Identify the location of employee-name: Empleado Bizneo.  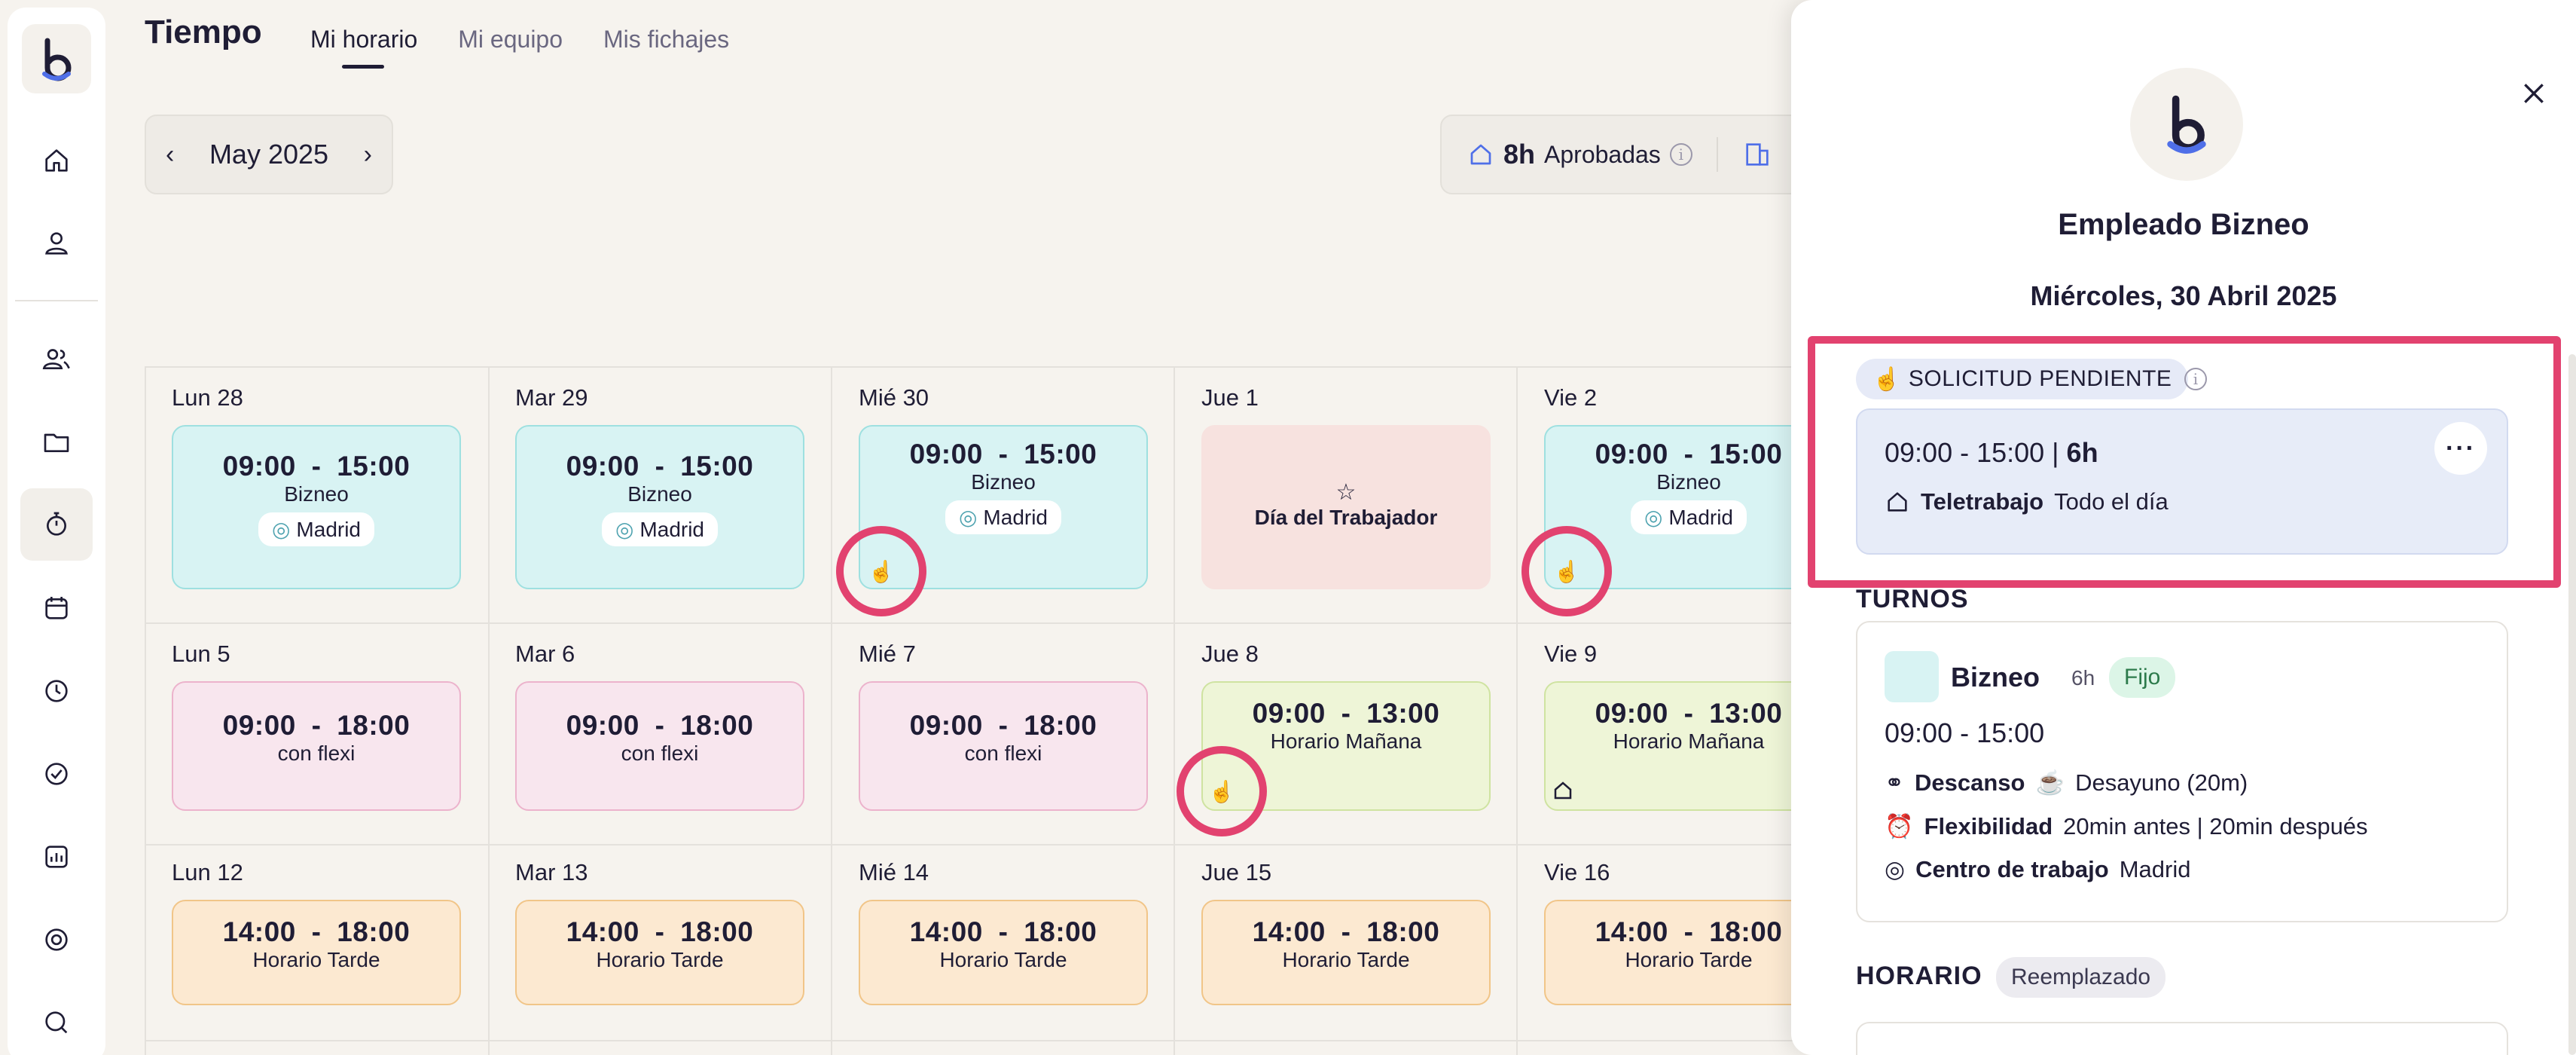
(2183, 224).